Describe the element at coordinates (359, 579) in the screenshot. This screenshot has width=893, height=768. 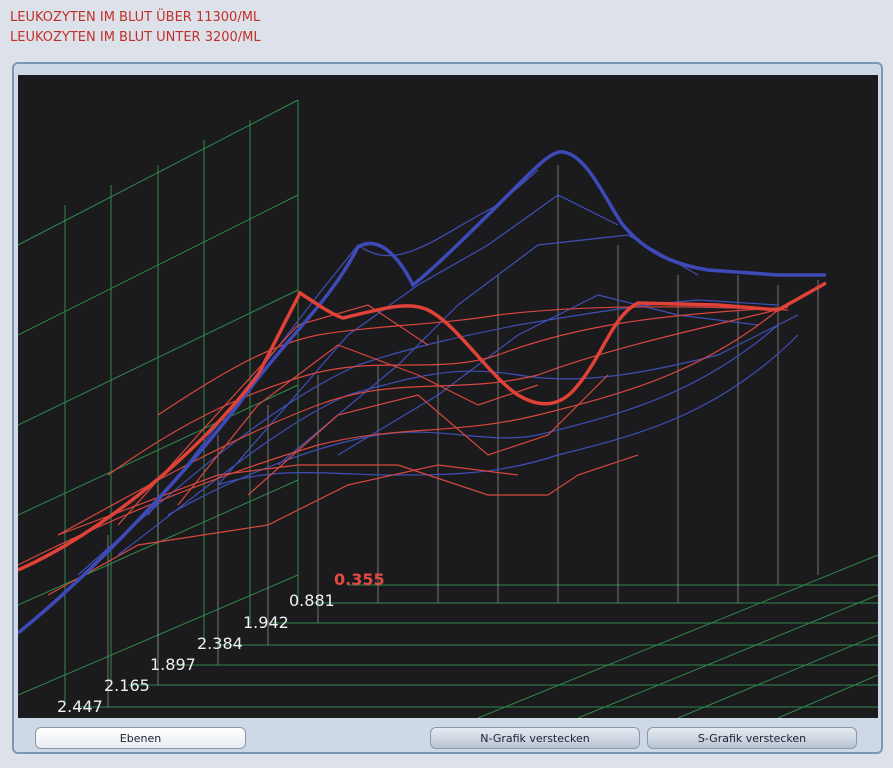
I see `value-label: 0.355` at that location.